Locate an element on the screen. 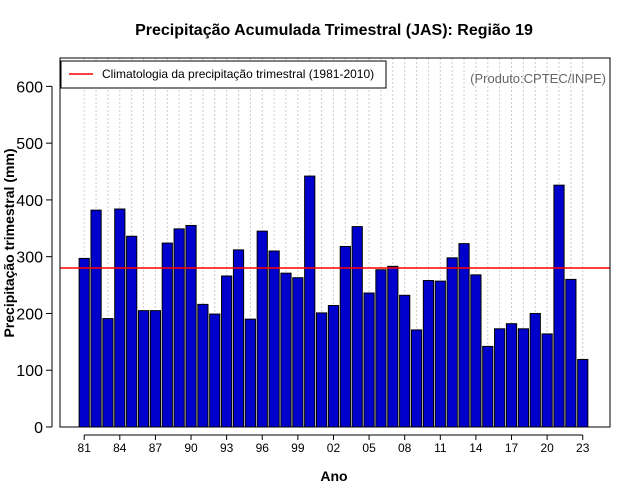 This screenshot has height=500, width=640. bar-2000 is located at coordinates (310, 301).